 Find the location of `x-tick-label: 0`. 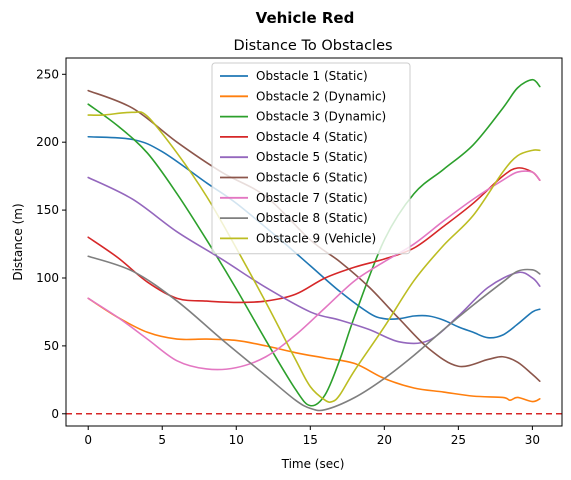

x-tick-label: 0 is located at coordinates (88, 440).